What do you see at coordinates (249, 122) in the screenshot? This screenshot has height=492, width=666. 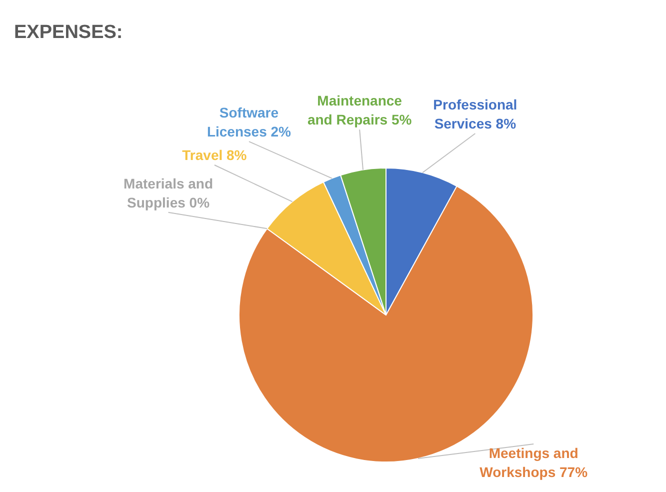 I see `slice-label: Software Licenses 2%` at bounding box center [249, 122].